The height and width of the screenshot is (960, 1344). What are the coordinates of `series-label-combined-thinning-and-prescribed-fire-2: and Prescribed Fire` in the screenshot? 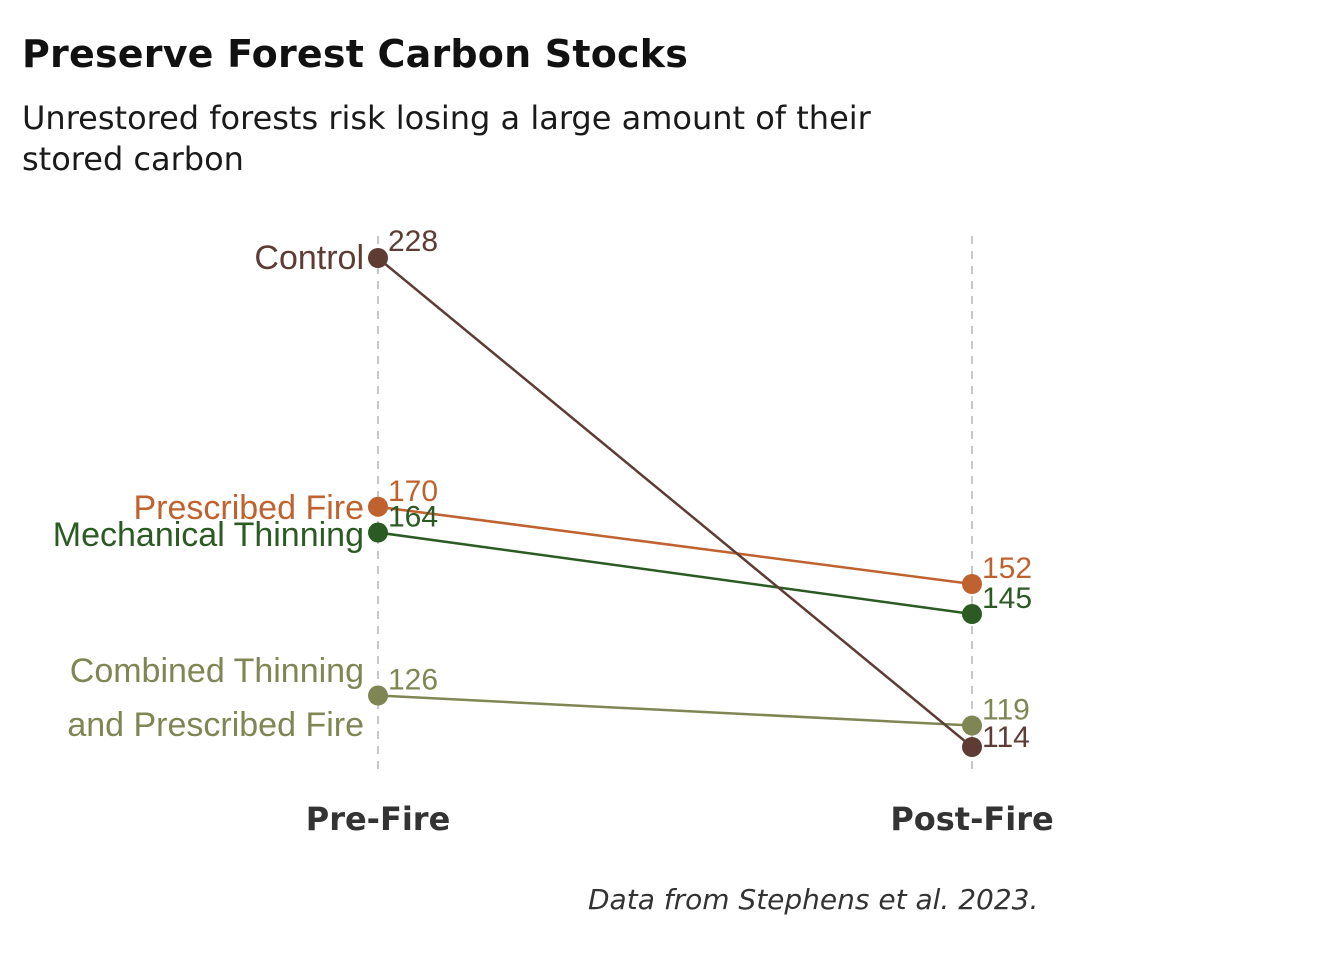 It's located at (215, 725).